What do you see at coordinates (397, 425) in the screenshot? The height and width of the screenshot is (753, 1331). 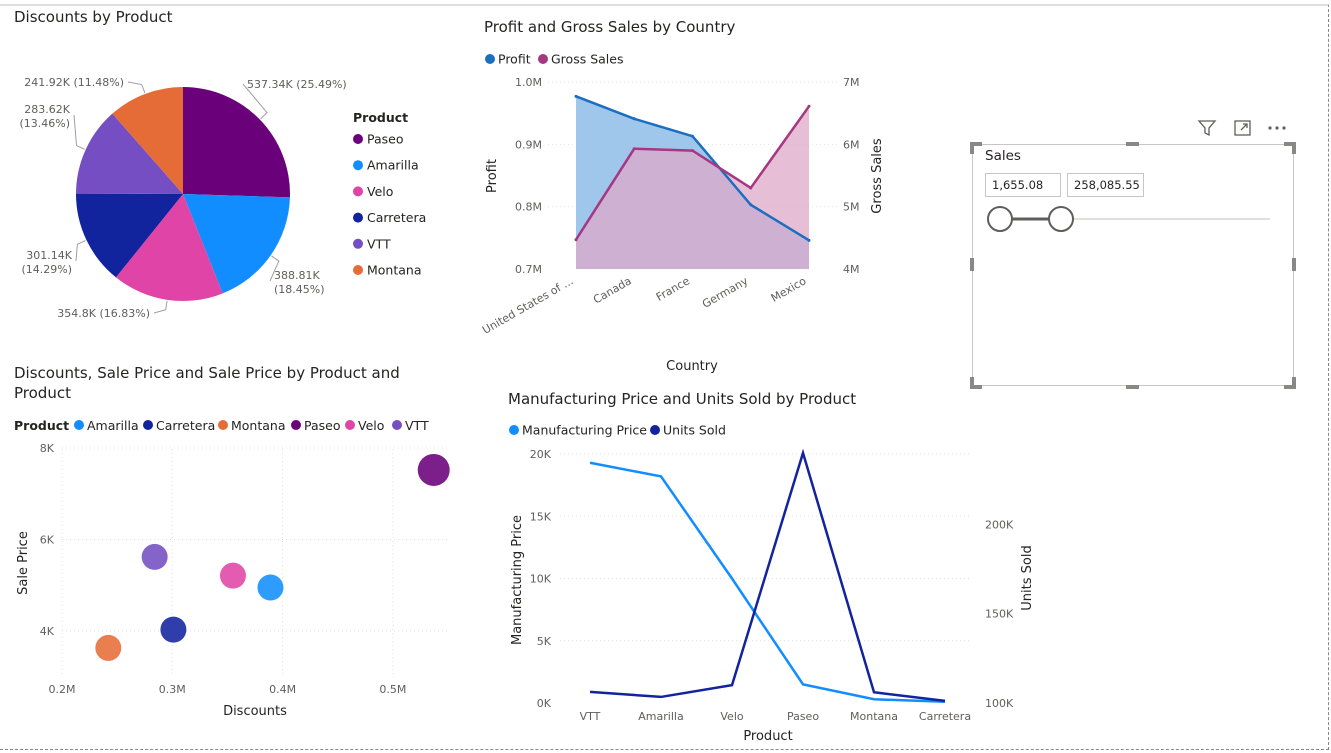 I see `scatter-legend-marker-vtt` at bounding box center [397, 425].